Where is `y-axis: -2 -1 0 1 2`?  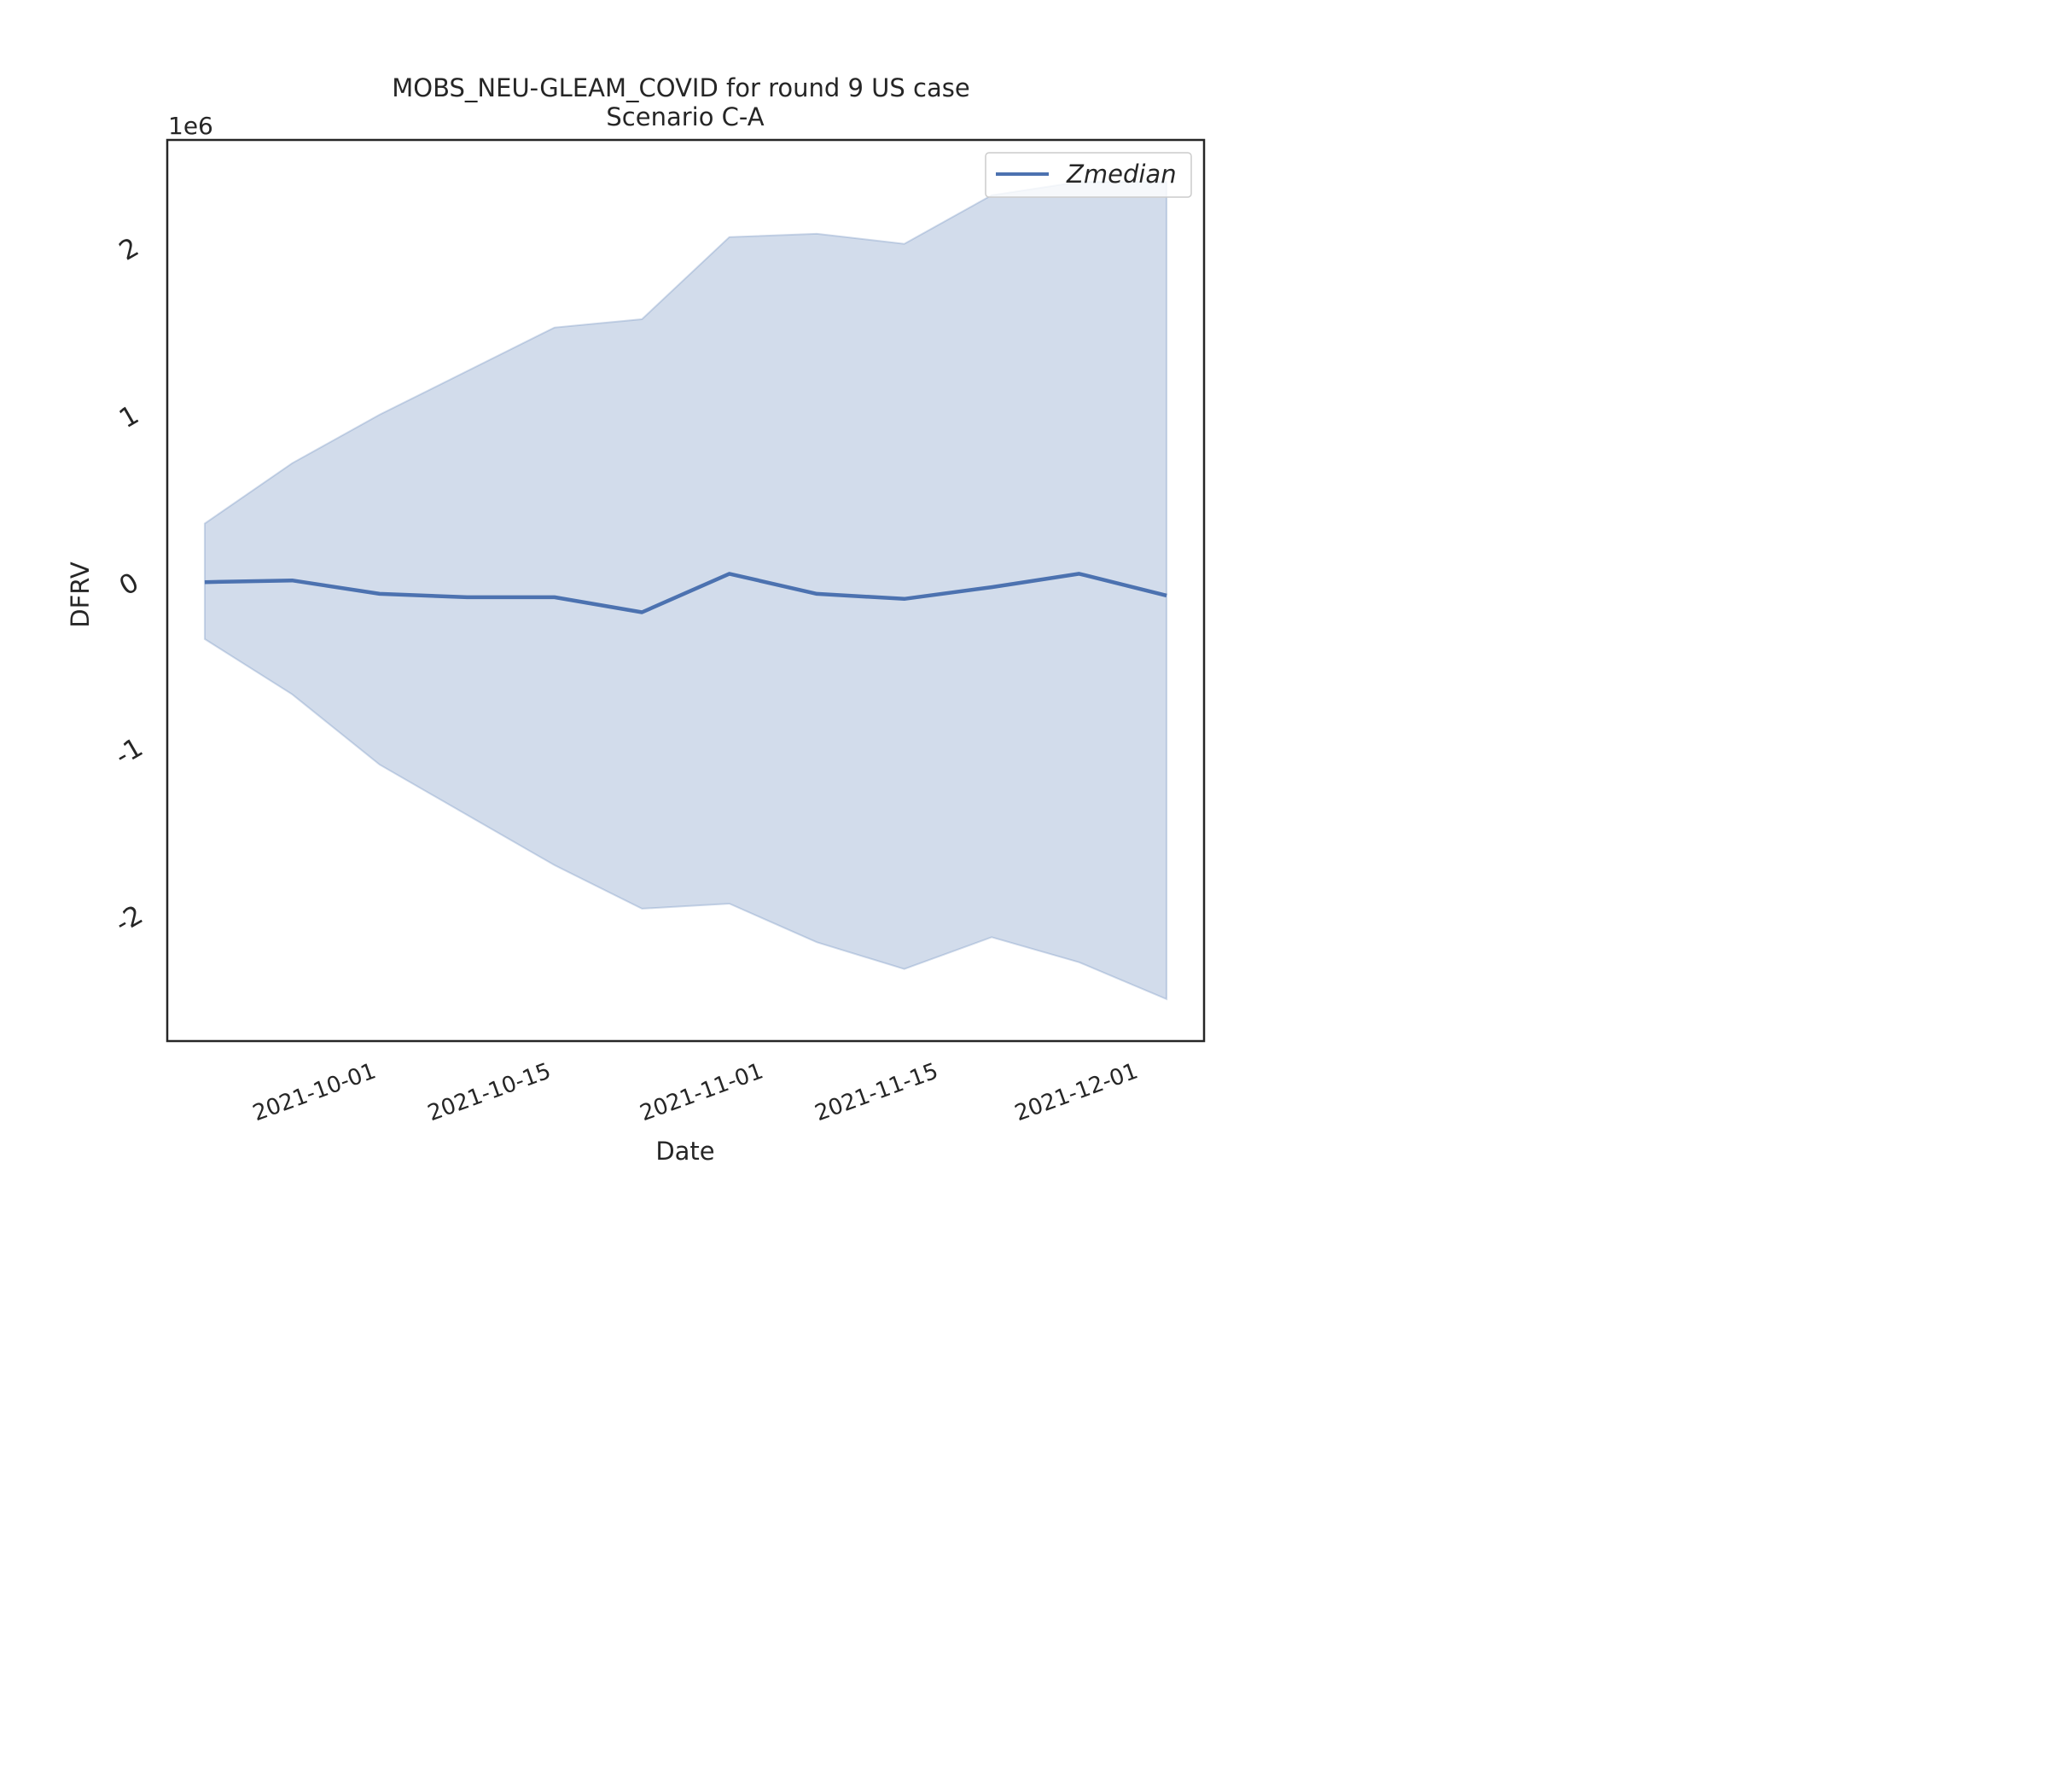
y-axis: -2 -1 0 1 2 is located at coordinates (129, 586).